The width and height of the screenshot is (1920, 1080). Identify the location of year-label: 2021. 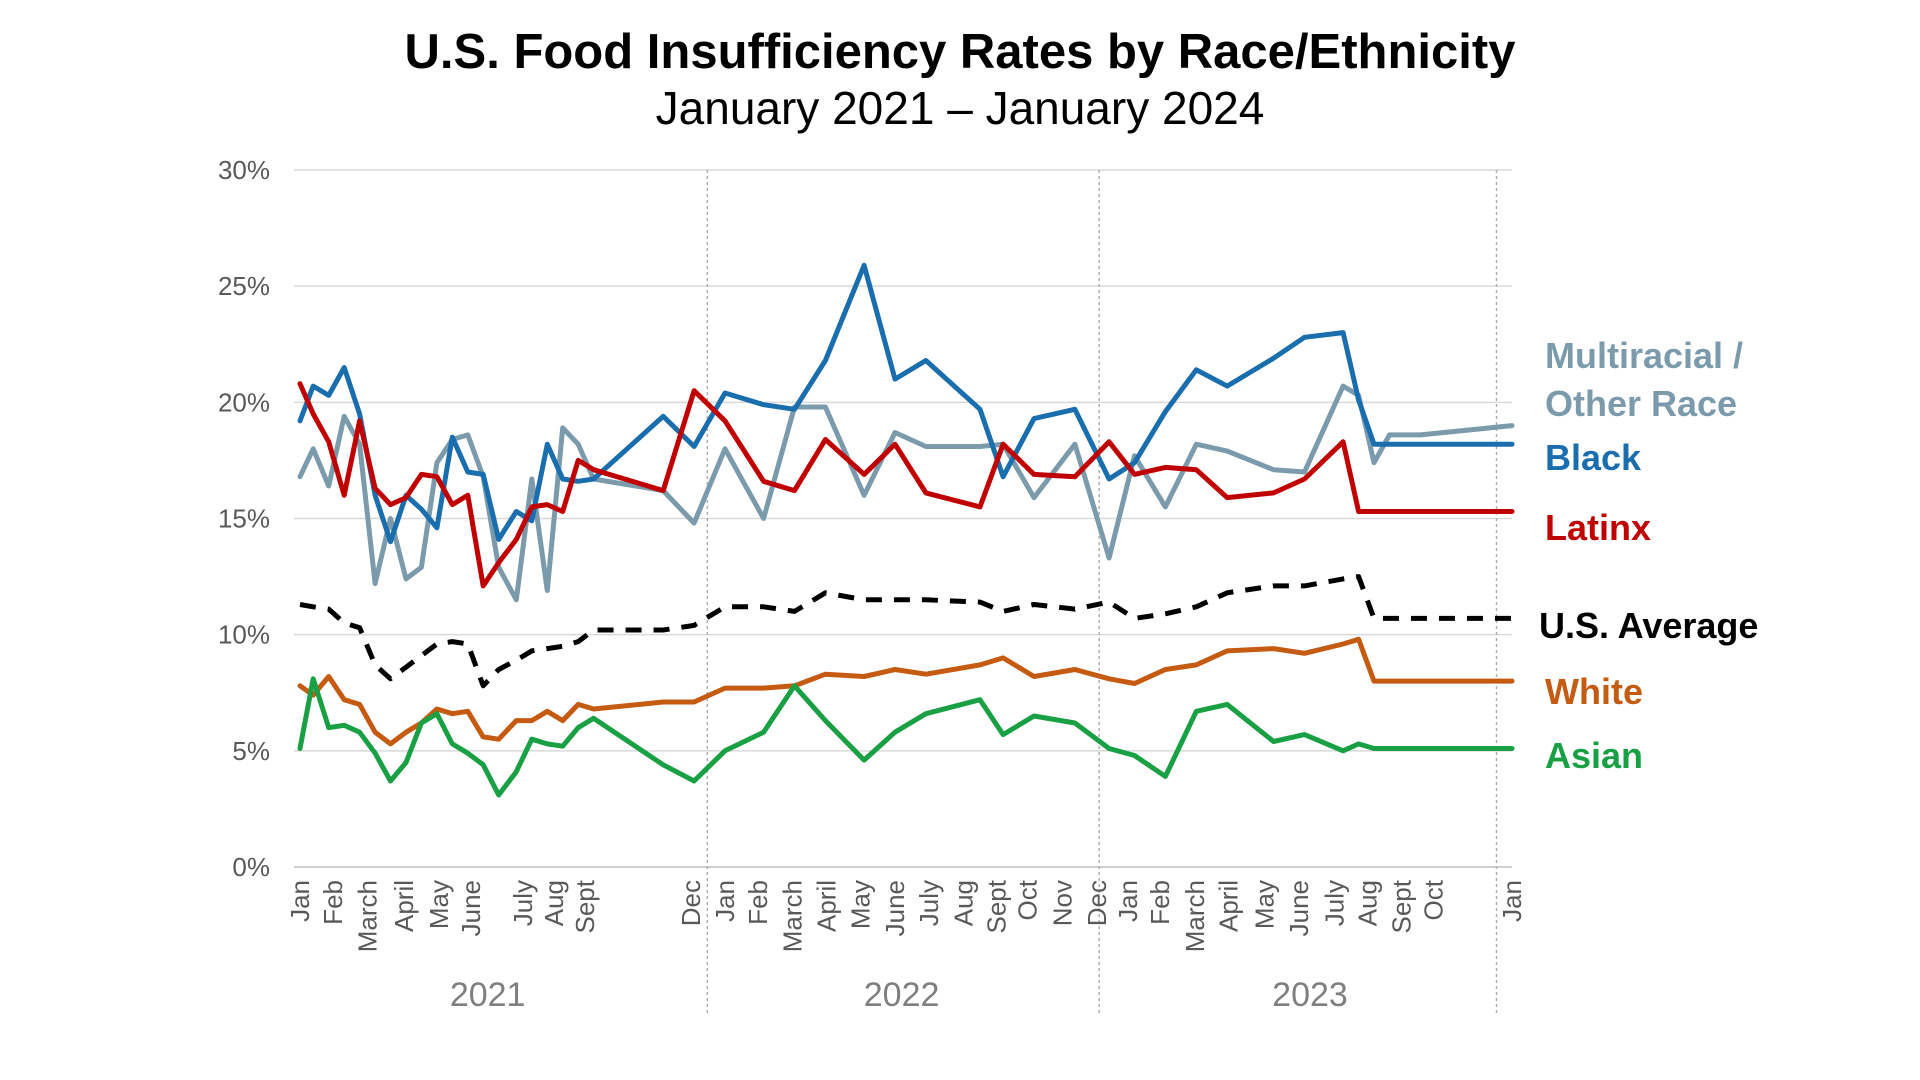
(488, 995).